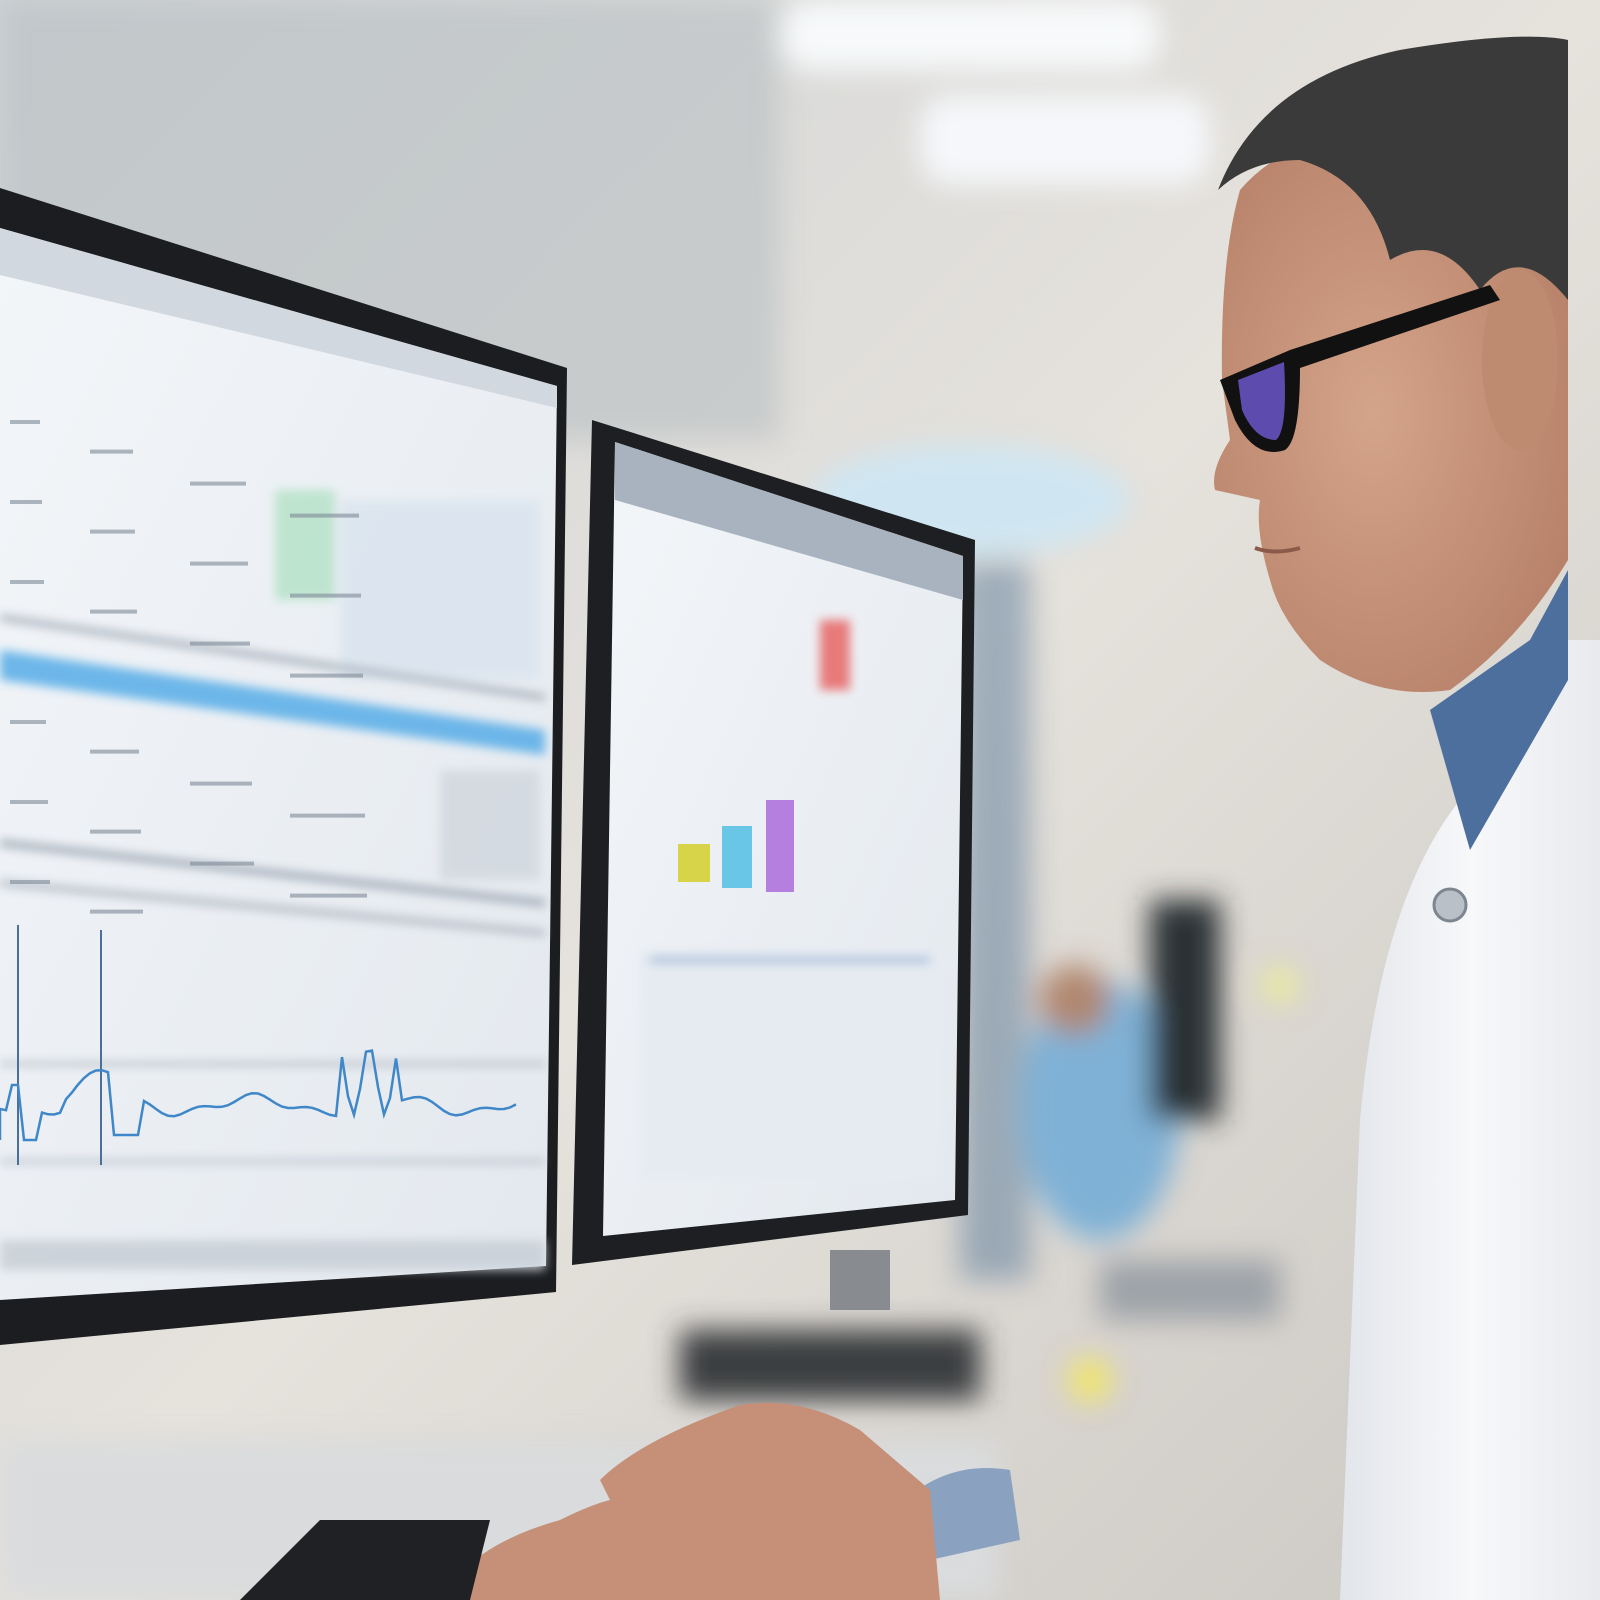  What do you see at coordinates (690, 1501) in the screenshot?
I see `hand` at bounding box center [690, 1501].